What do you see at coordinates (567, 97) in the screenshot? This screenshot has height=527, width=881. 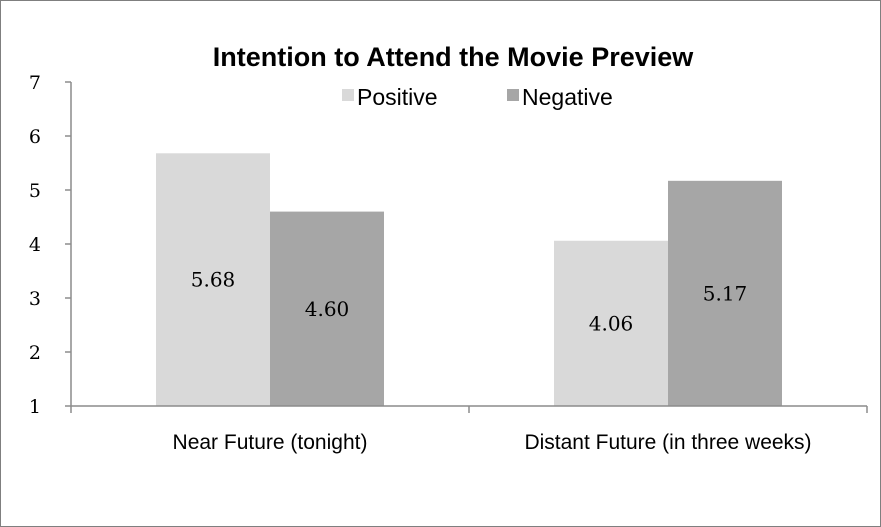 I see `legend-label-negative: Negative` at bounding box center [567, 97].